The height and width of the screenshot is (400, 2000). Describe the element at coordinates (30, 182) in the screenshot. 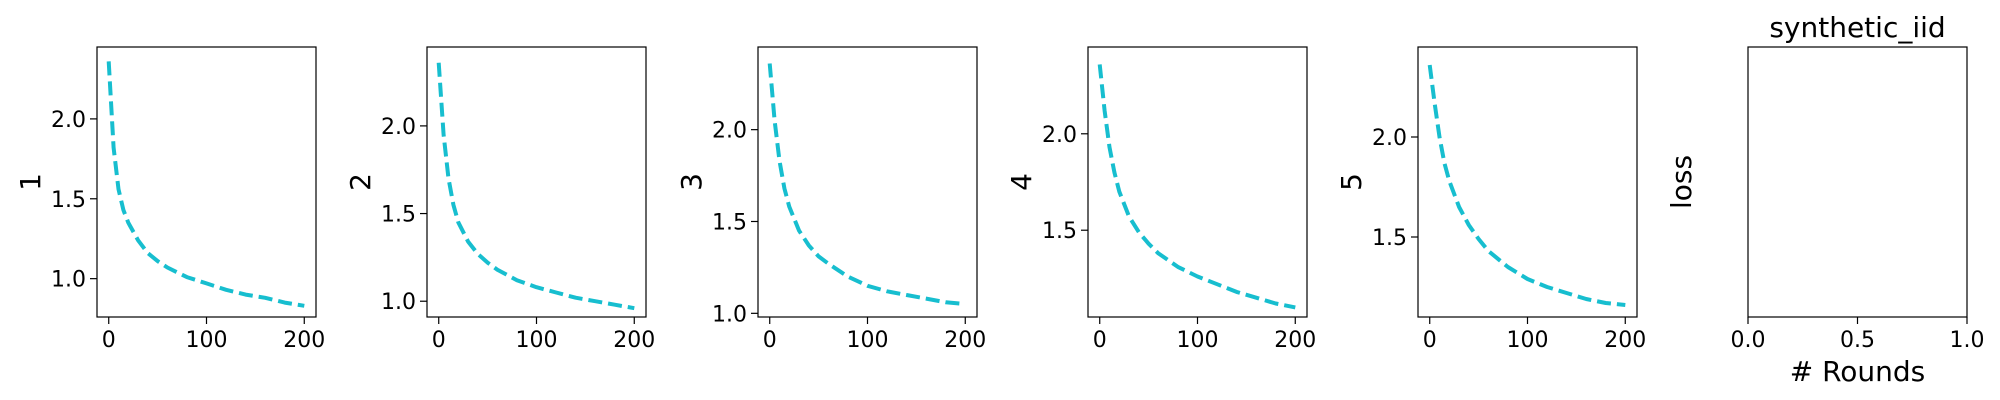

I see `y-axis-label: 1` at that location.